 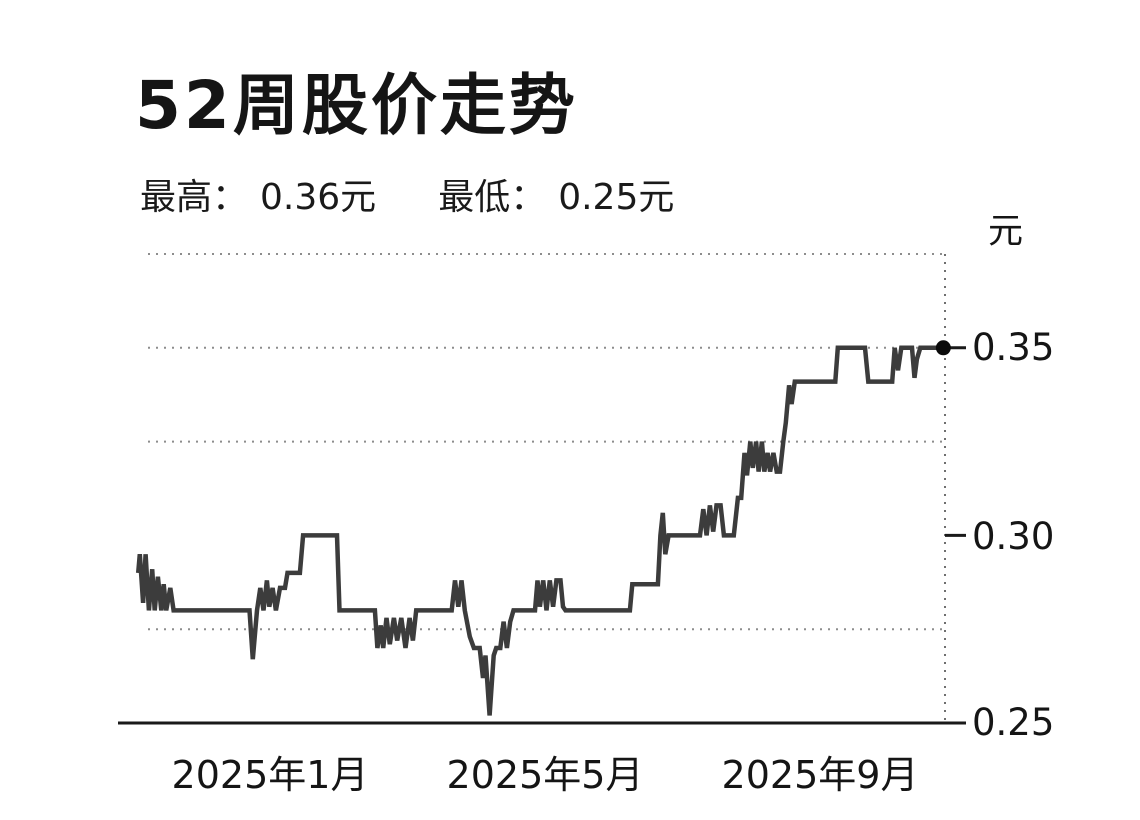 I want to click on high-label: 最高：, so click(x=194, y=197).